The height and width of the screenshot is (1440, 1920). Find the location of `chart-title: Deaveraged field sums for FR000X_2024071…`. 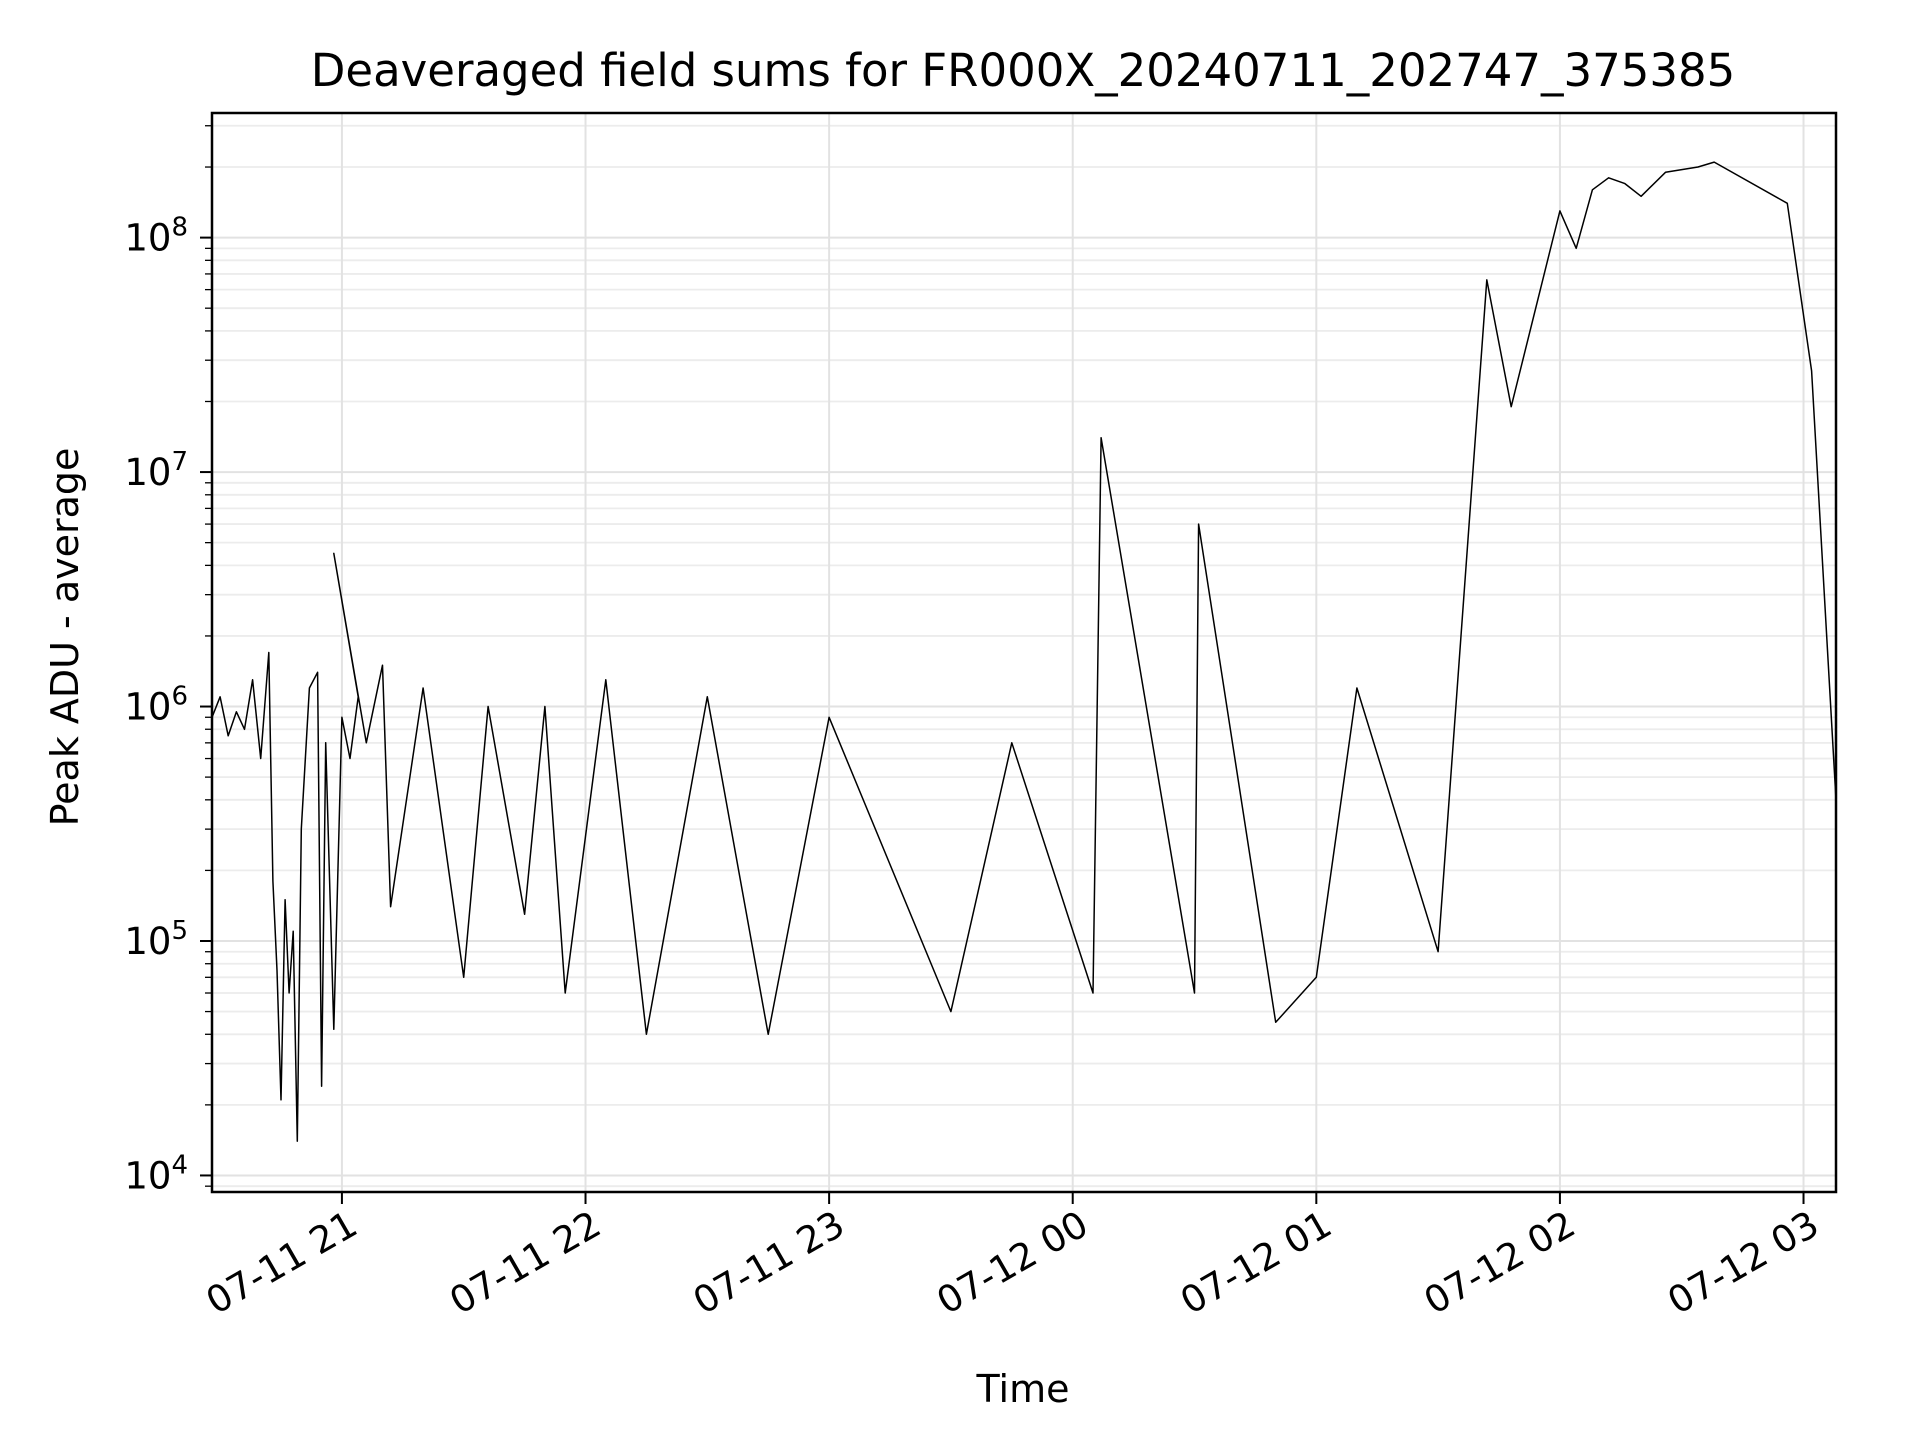

chart-title: Deaveraged field sums for FR000X_2024071… is located at coordinates (1023, 70).